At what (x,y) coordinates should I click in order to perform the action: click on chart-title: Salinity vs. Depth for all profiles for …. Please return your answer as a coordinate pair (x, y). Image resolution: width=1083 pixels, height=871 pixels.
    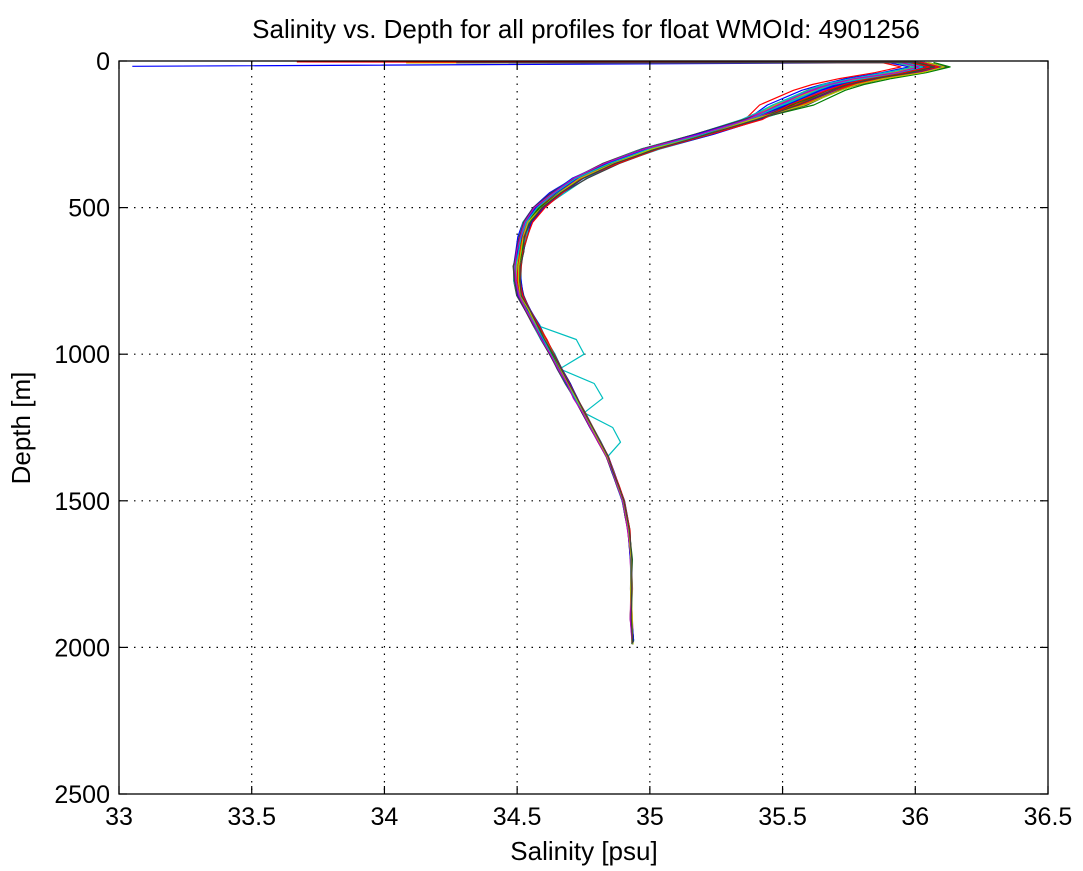
    Looking at the image, I should click on (586, 29).